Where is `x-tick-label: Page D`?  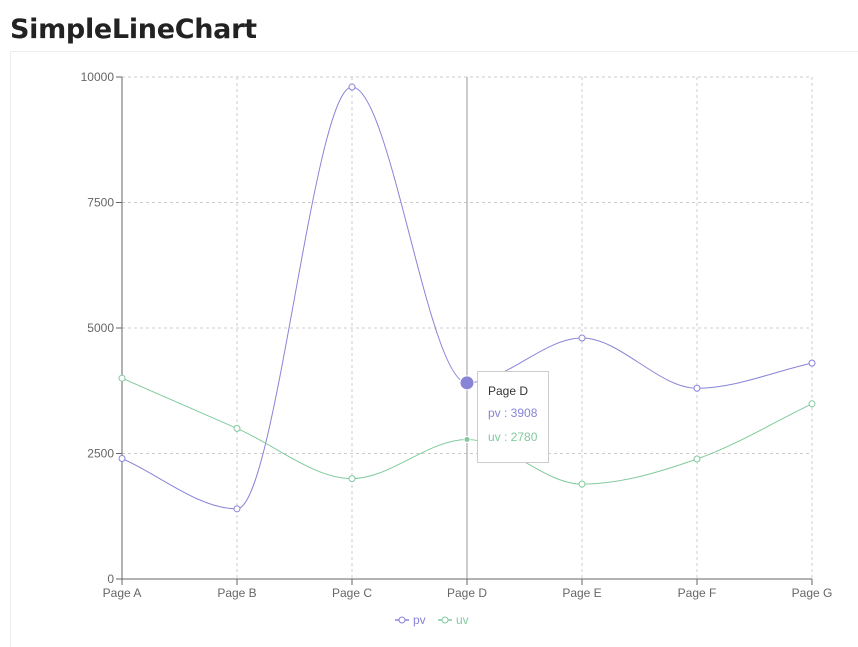 x-tick-label: Page D is located at coordinates (467, 593).